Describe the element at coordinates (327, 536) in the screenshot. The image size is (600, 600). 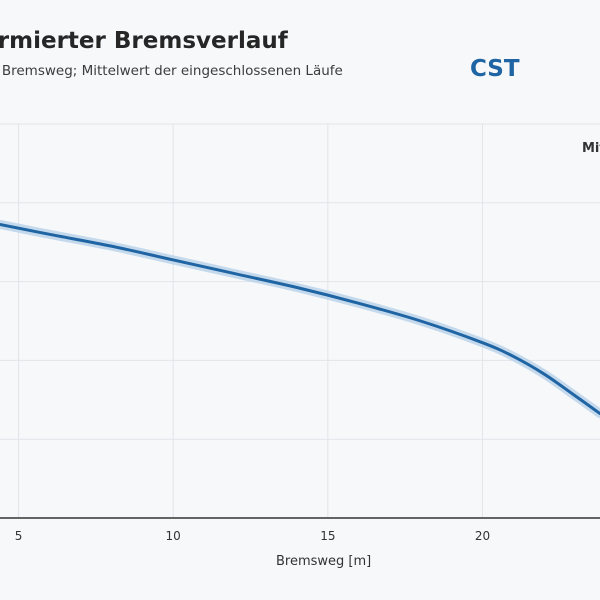
I see `x-tick-label: 15` at that location.